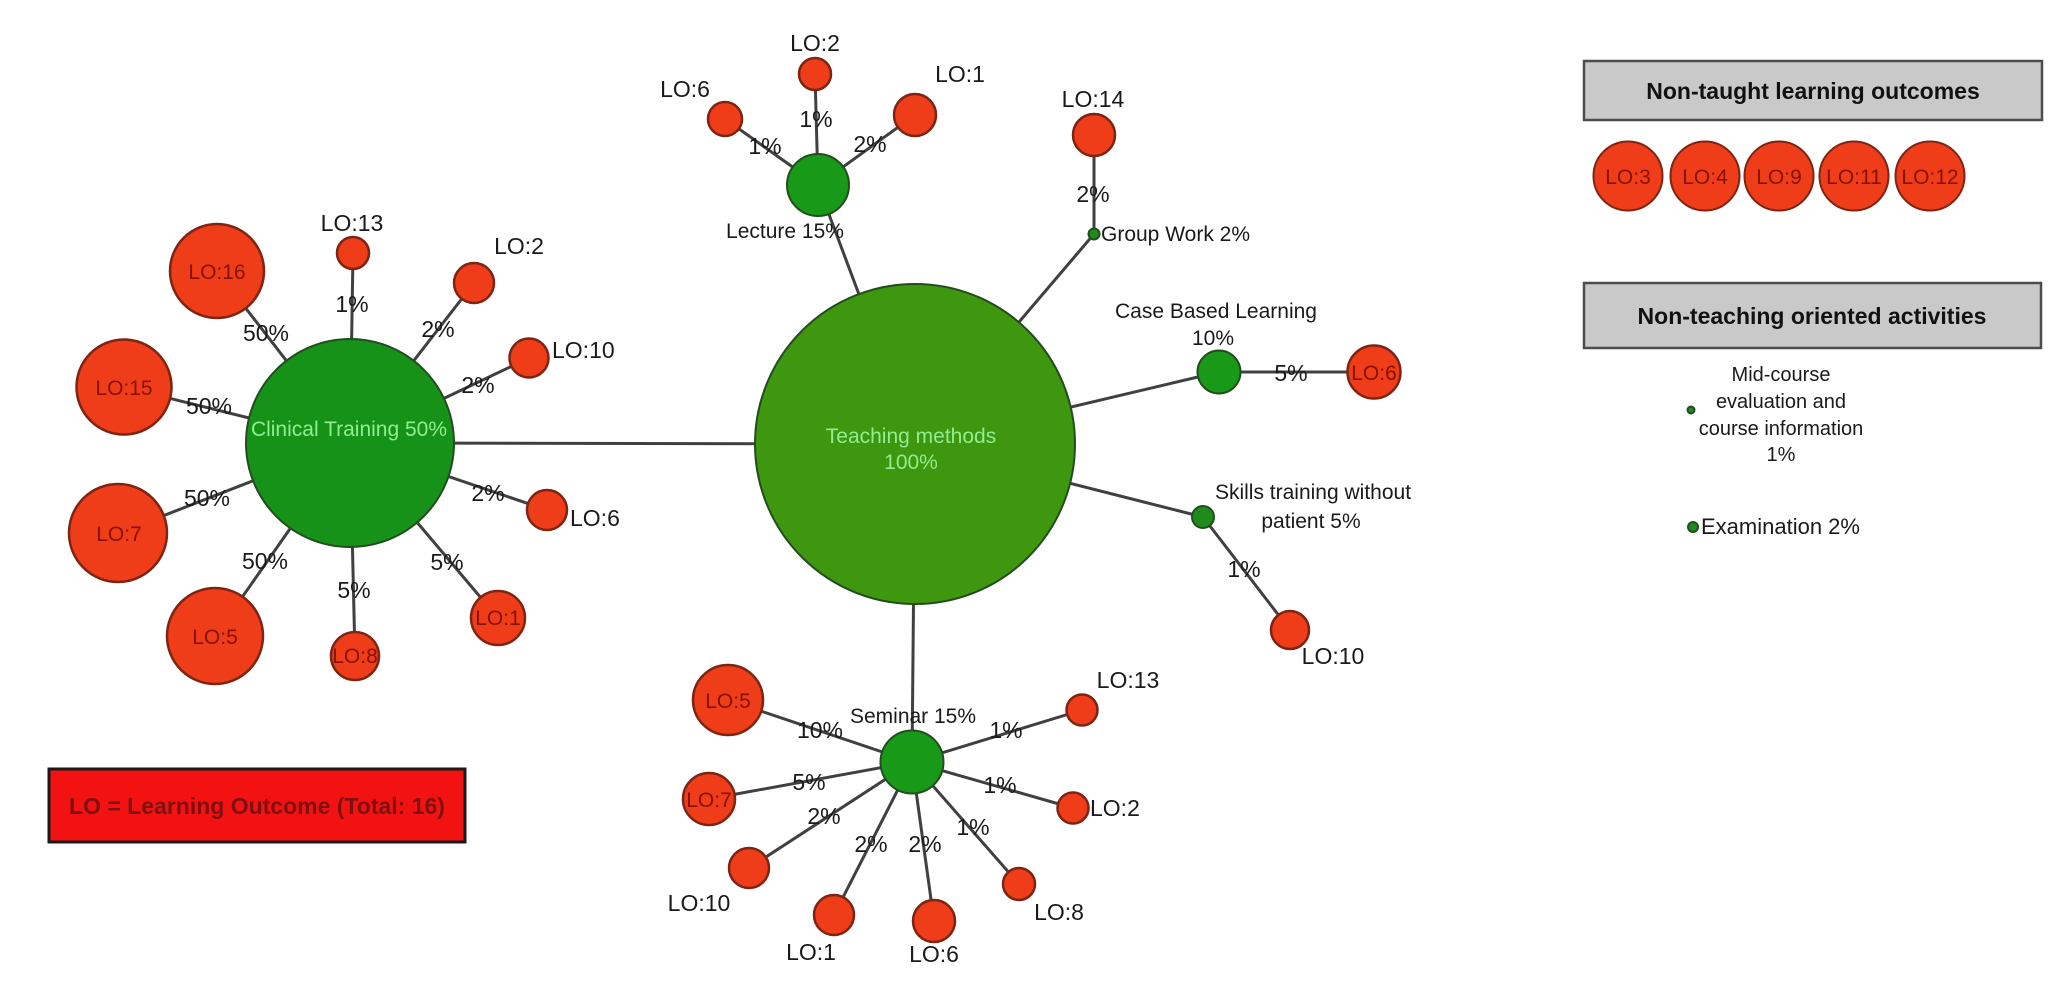  I want to click on svg-text: Clinical Training 50%, so click(349, 429).